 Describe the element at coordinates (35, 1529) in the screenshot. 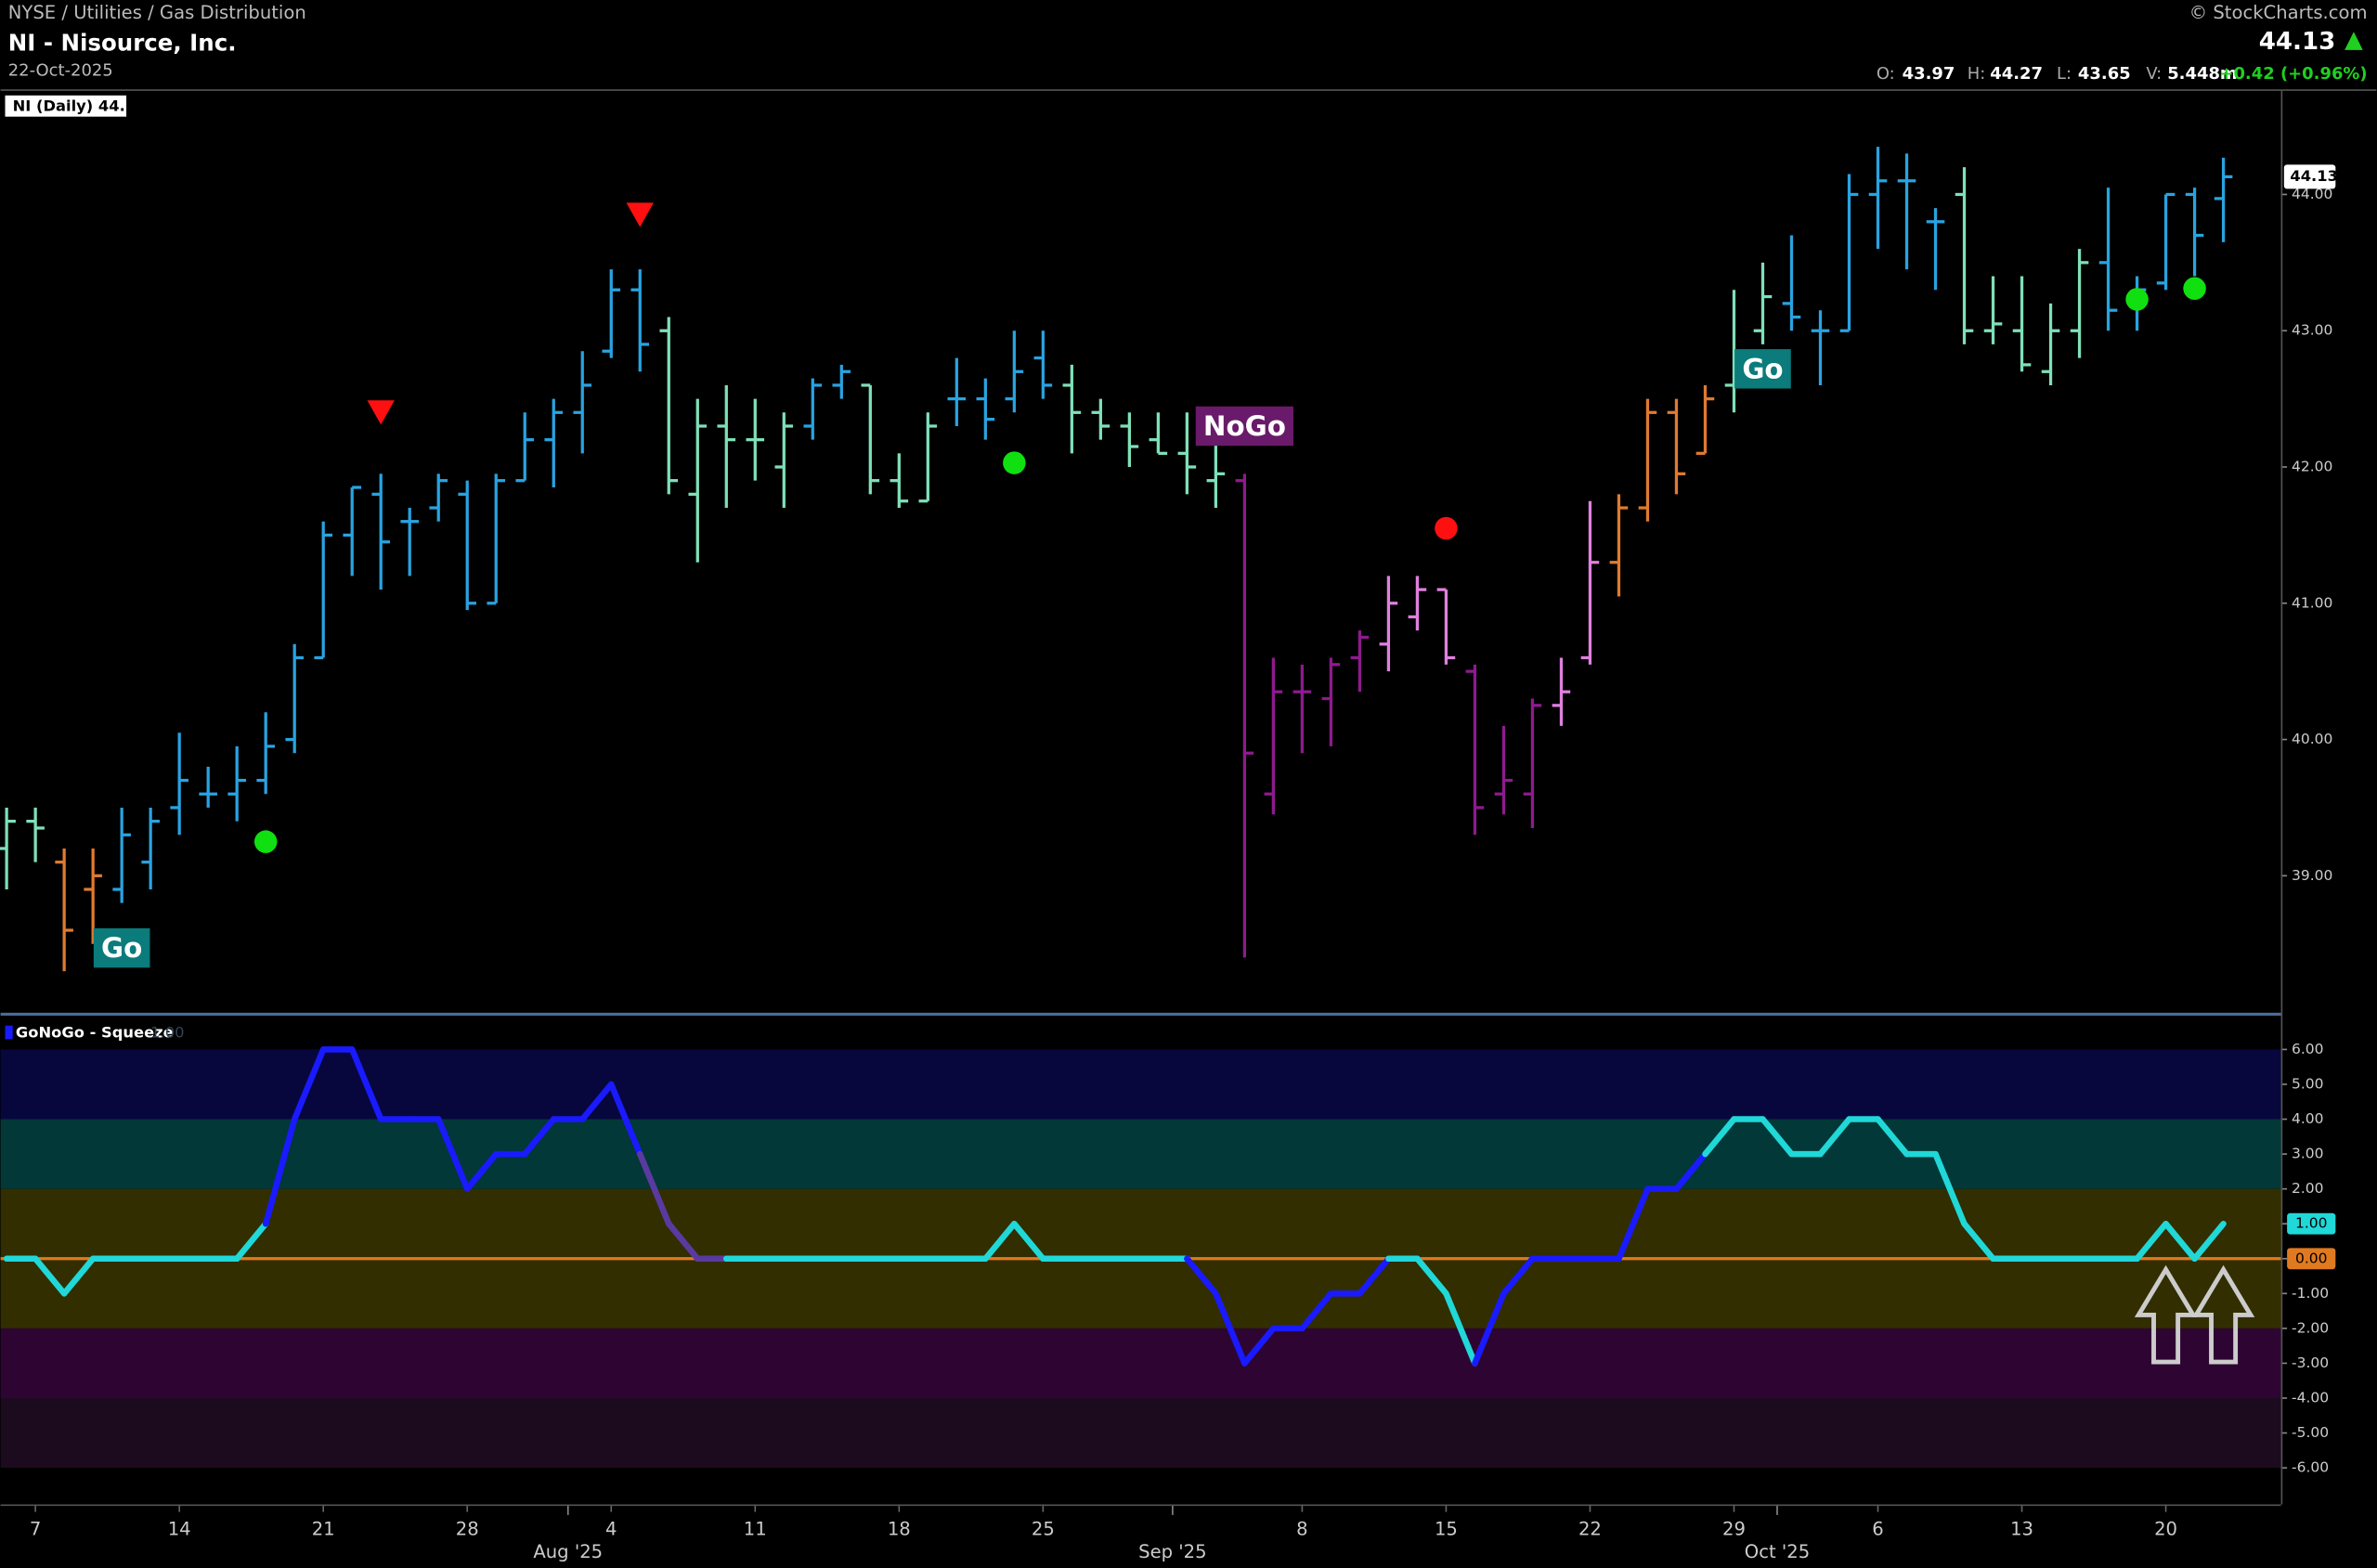

I see `x-tick-label: 7` at that location.